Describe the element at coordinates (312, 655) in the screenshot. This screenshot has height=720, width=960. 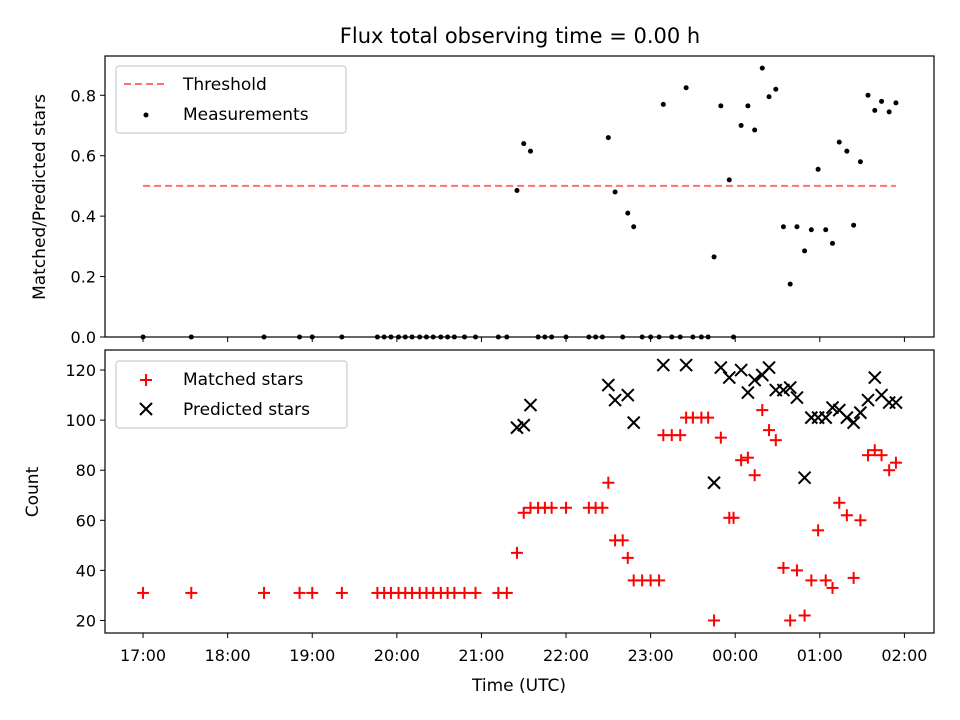
I see `bottom-xtick-label: 19:00` at that location.